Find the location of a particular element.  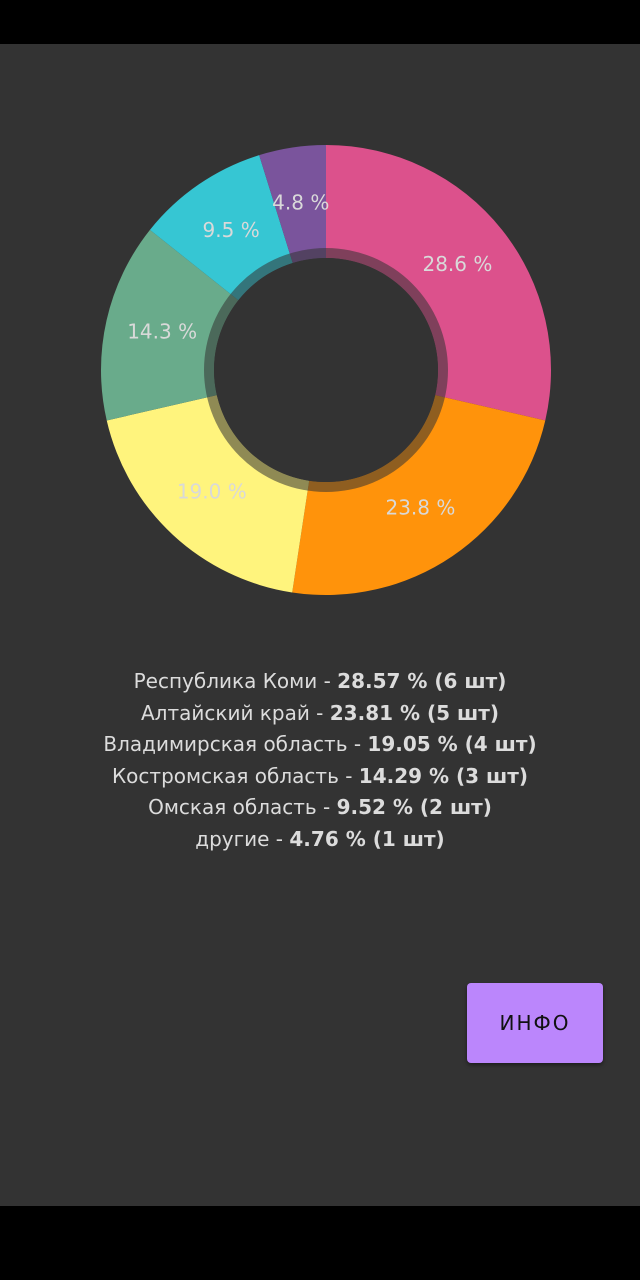

legend-item-stat: 28.57 % (6 шт) is located at coordinates (422, 681).